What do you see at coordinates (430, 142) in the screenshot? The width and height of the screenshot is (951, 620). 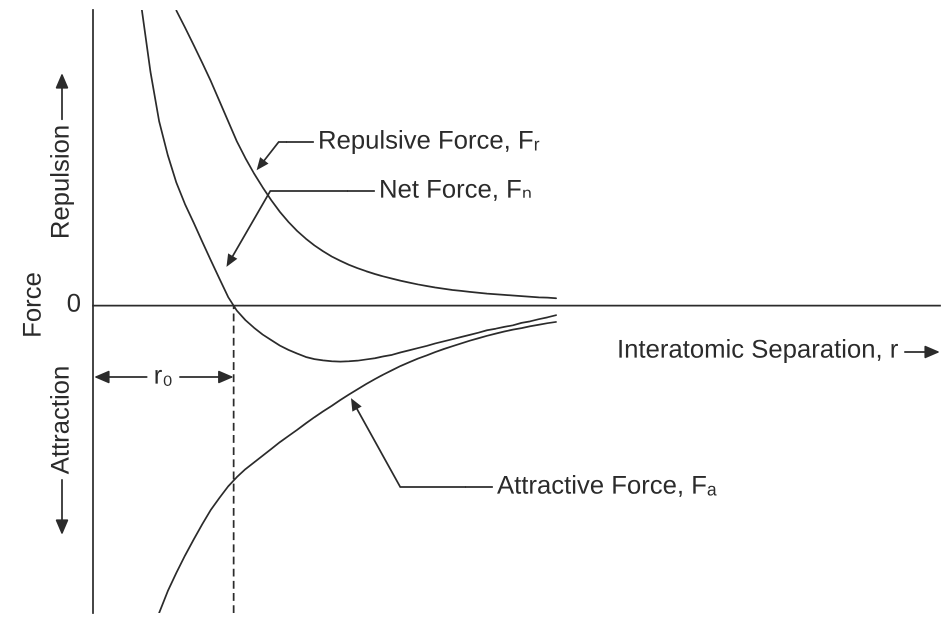 I see `legend-label: Repulsive Force, Fᵣ` at bounding box center [430, 142].